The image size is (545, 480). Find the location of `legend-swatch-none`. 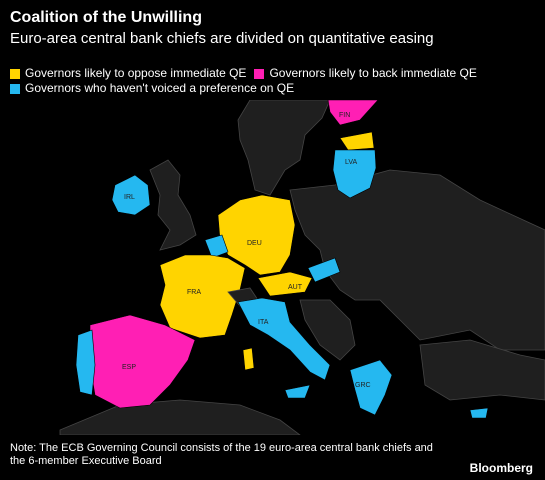

legend-swatch-none is located at coordinates (15, 88).